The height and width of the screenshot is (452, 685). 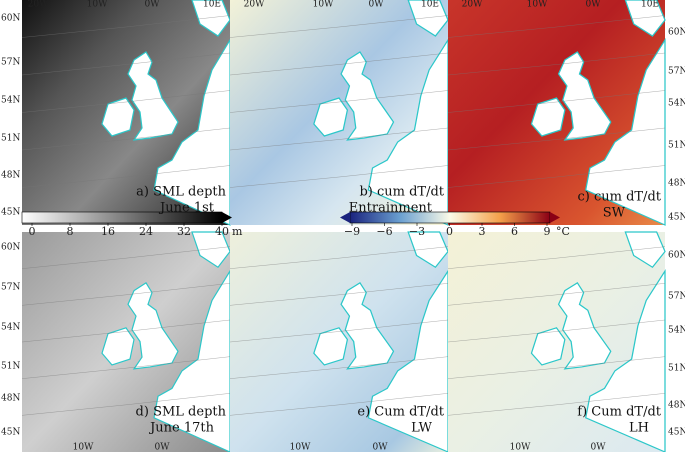 What do you see at coordinates (184, 231) in the screenshot?
I see `colorbar-tick-label: 32` at bounding box center [184, 231].